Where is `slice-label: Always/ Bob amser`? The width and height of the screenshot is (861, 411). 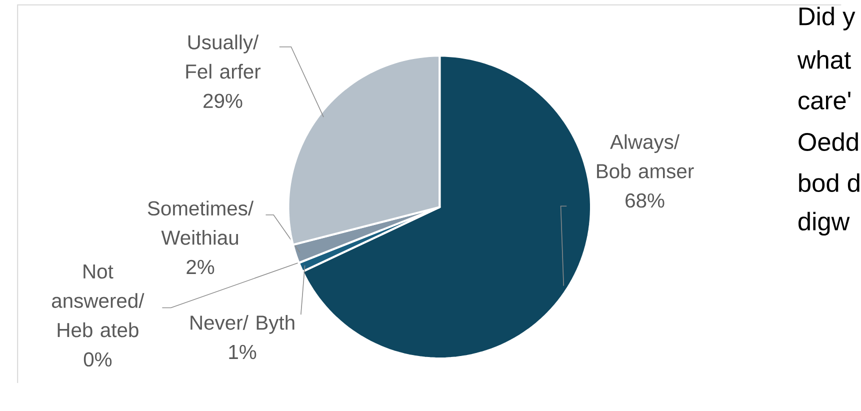 slice-label: Always/ Bob amser is located at coordinates (645, 156).